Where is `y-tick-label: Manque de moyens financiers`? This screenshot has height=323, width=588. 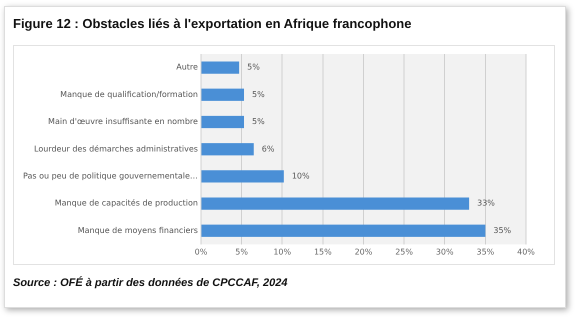
y-tick-label: Manque de moyens financiers is located at coordinates (138, 230).